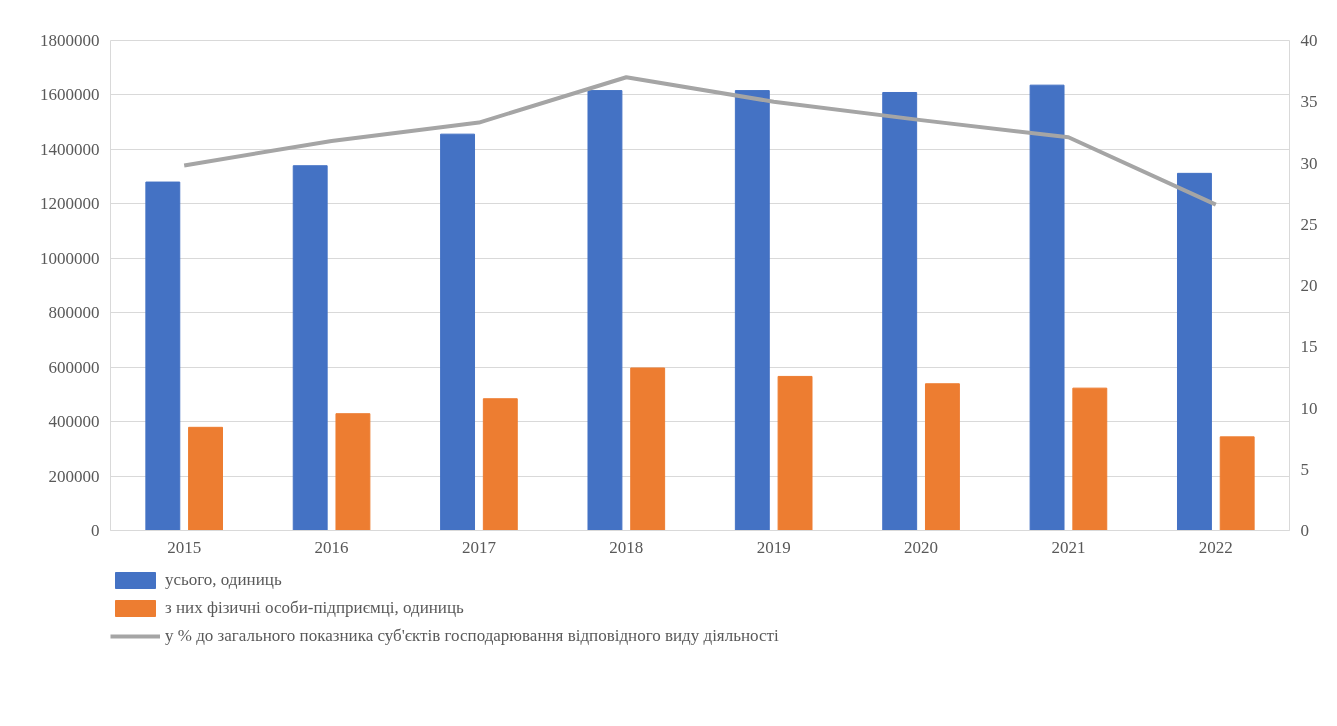 Image resolution: width=1337 pixels, height=726 pixels. Describe the element at coordinates (70, 149) in the screenshot. I see `y-tick-label: 1400000` at that location.